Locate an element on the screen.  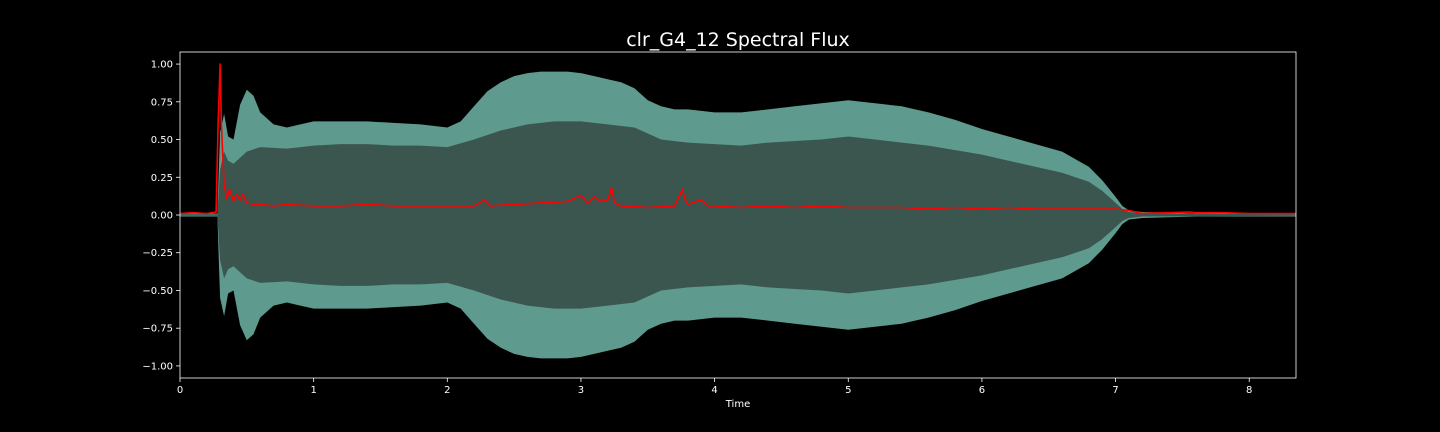
x-tick-label: 2 is located at coordinates (447, 390).